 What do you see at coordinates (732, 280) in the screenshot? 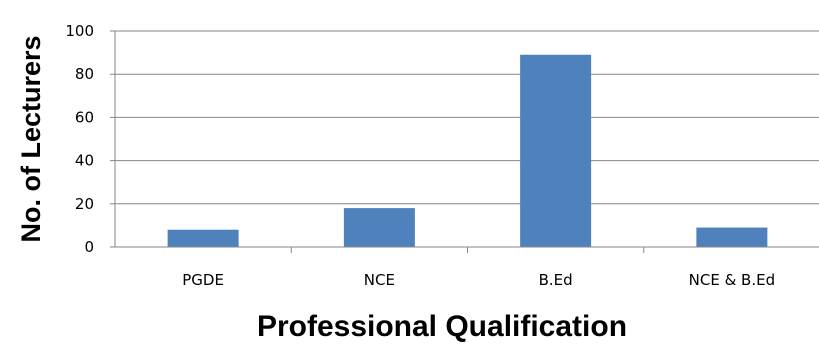
I see `x-category-label: NCE & B.Ed` at bounding box center [732, 280].